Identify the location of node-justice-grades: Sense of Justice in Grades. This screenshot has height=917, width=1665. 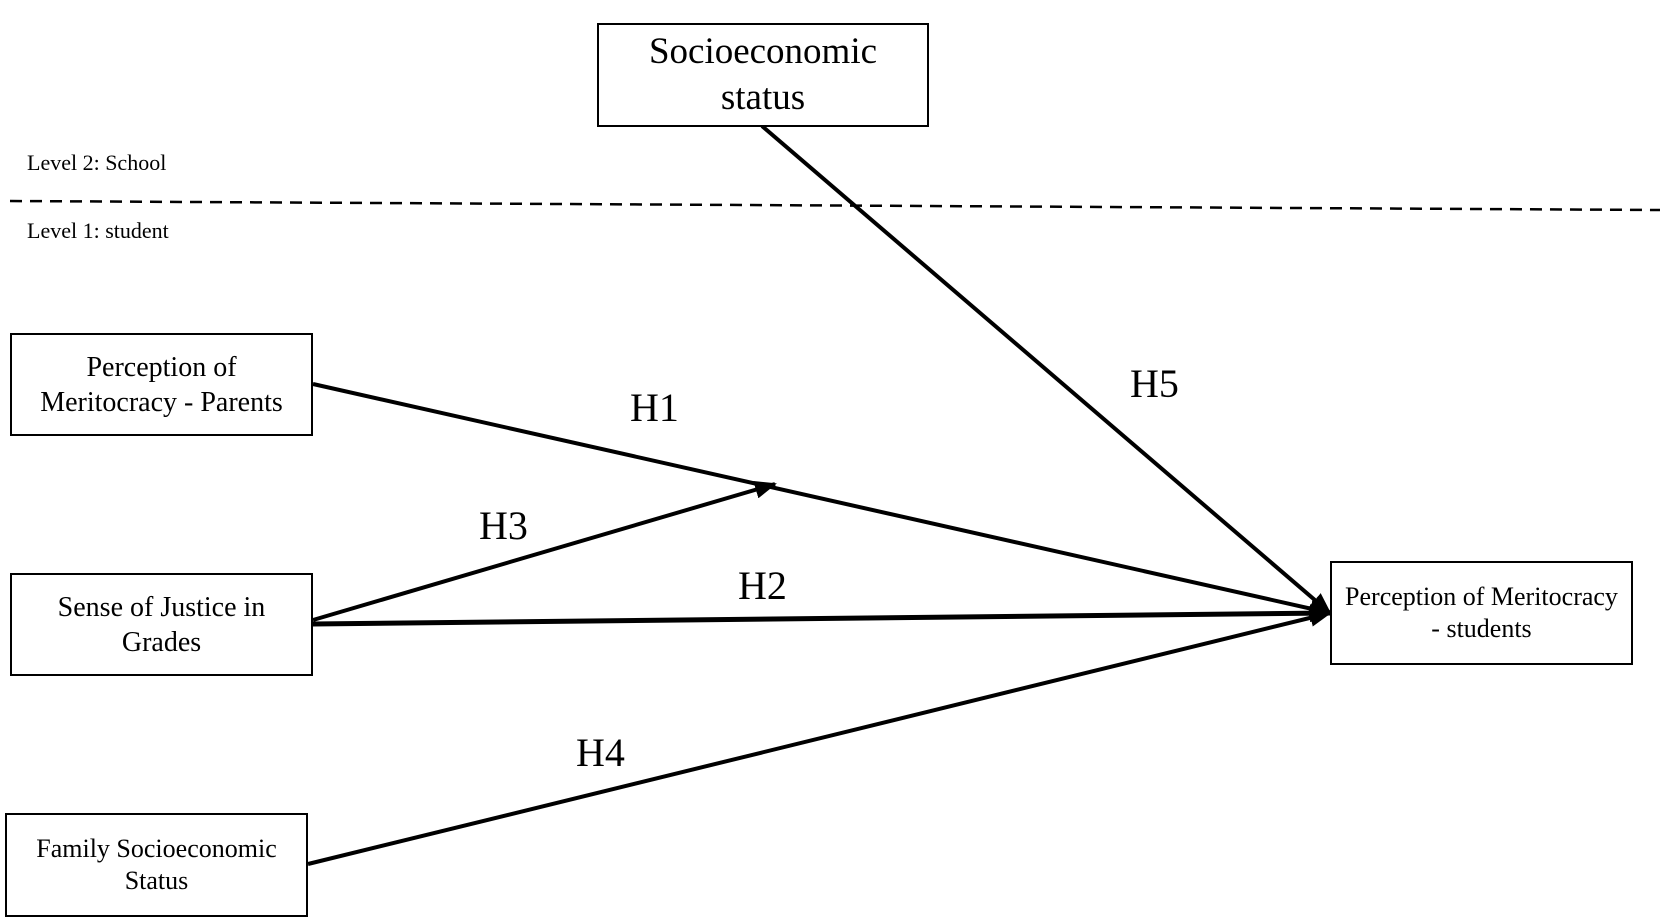
(161, 624).